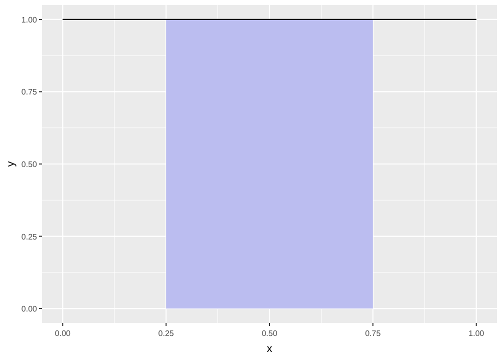 Image resolution: width=504 pixels, height=360 pixels. I want to click on y-tick-label: 0.00, so click(29, 309).